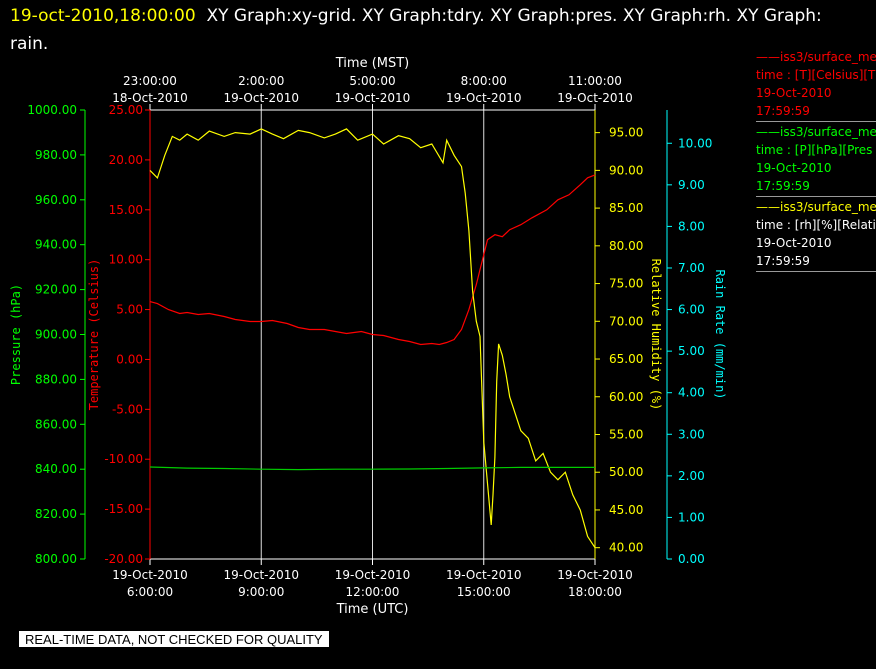  Describe the element at coordinates (626, 208) in the screenshot. I see `rh-tick-label: 85.00` at that location.